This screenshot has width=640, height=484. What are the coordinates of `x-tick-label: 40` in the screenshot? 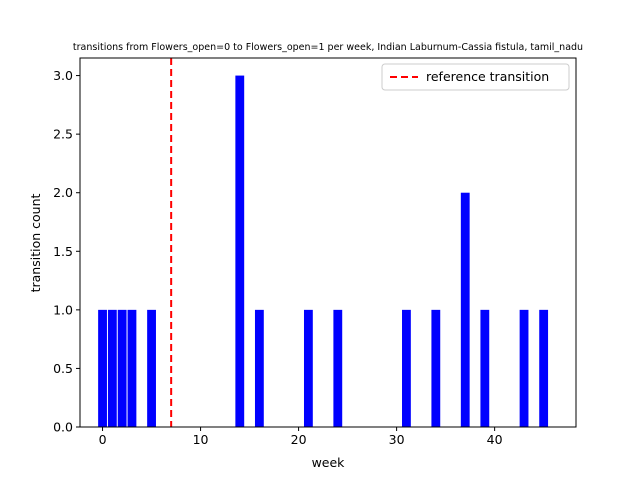 It's located at (495, 439).